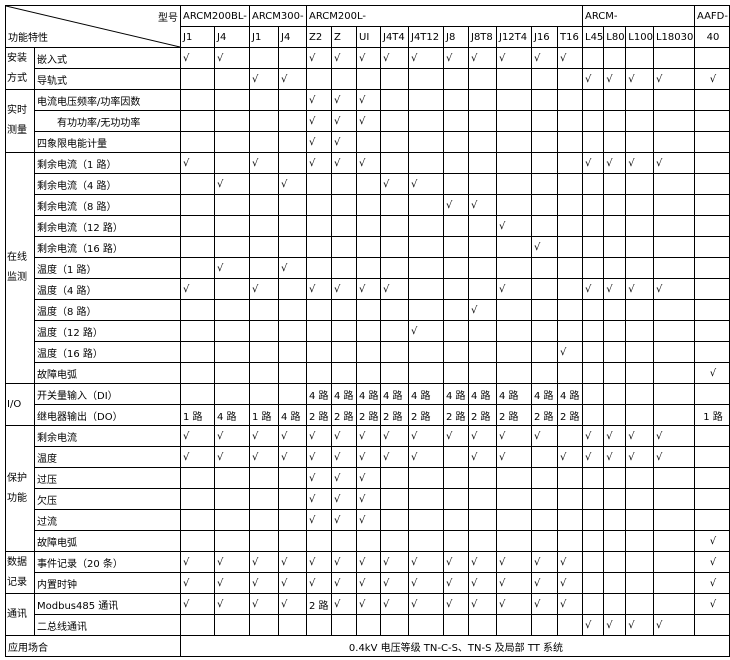 The height and width of the screenshot is (660, 730). What do you see at coordinates (368, 37) in the screenshot?
I see `model-header: UI` at bounding box center [368, 37].